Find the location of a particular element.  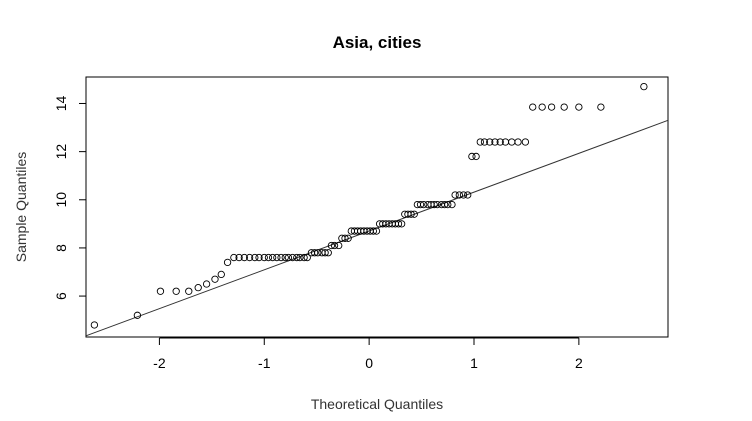

y-axis-label: Sample Quantiles is located at coordinates (21, 207).